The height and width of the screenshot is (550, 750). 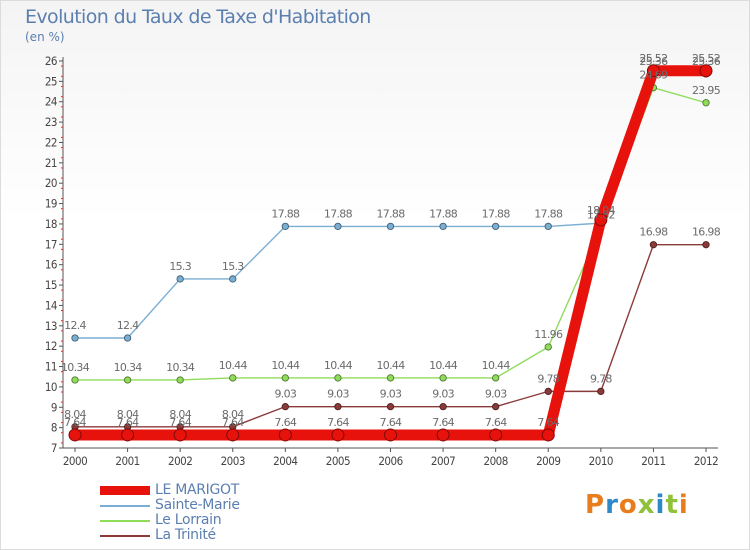 I want to click on y-tick-label: 12, so click(x=51, y=346).